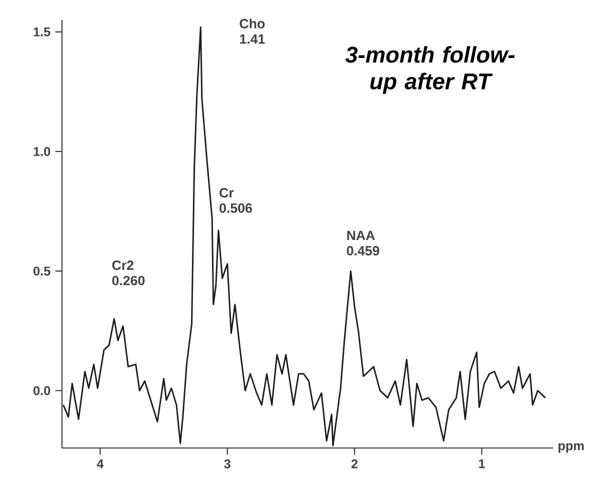  I want to click on x-axis-title: ppm, so click(571, 448).